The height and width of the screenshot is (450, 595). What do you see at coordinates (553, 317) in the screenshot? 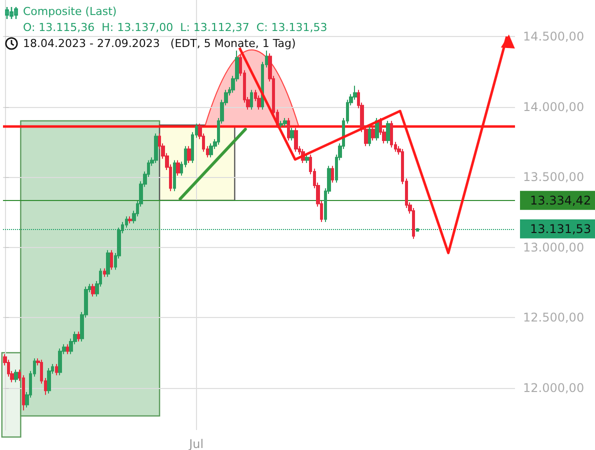
I see `y-tick-label: 12.500,00` at bounding box center [553, 317].